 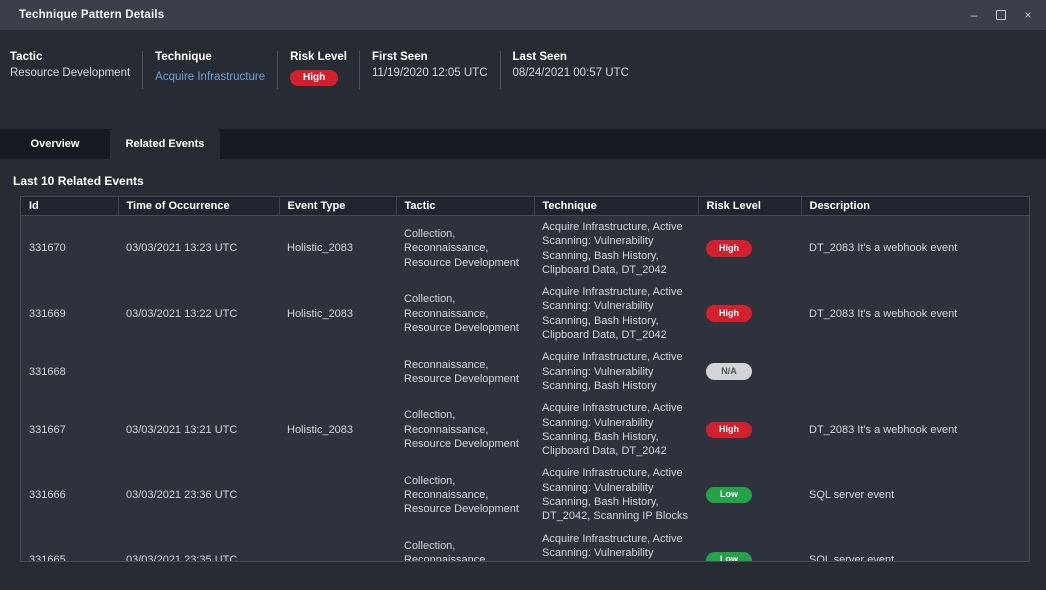 What do you see at coordinates (1028, 15) in the screenshot?
I see `close-icon: ×` at bounding box center [1028, 15].